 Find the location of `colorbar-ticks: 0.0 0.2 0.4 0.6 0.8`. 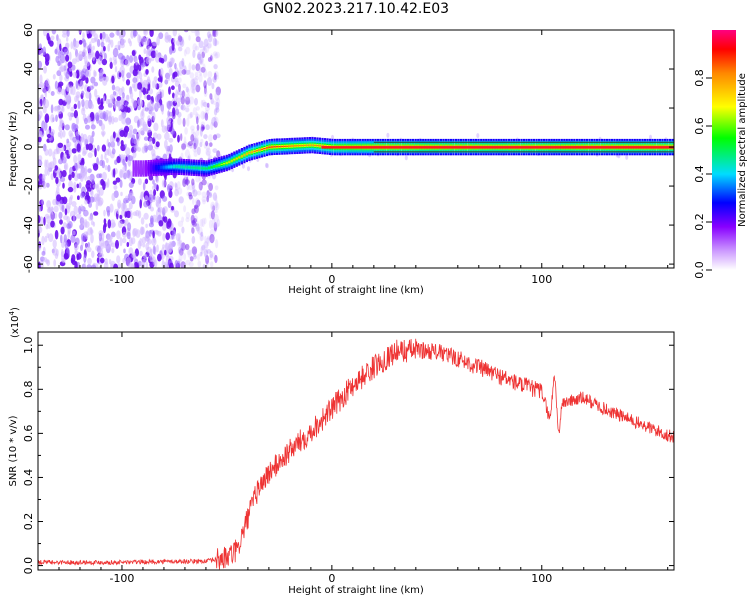

colorbar-ticks: 0.0 0.2 0.4 0.6 0.8 is located at coordinates (702, 174).